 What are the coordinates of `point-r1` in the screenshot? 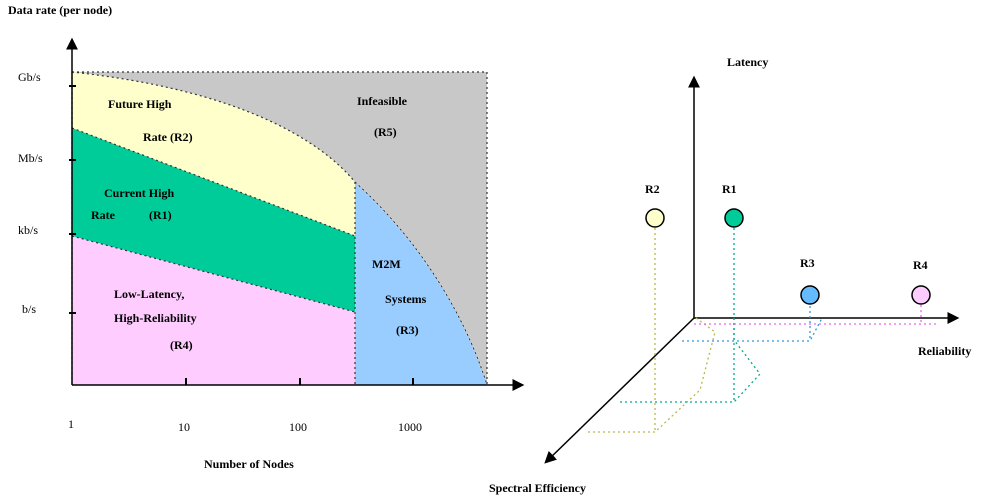 It's located at (734, 218).